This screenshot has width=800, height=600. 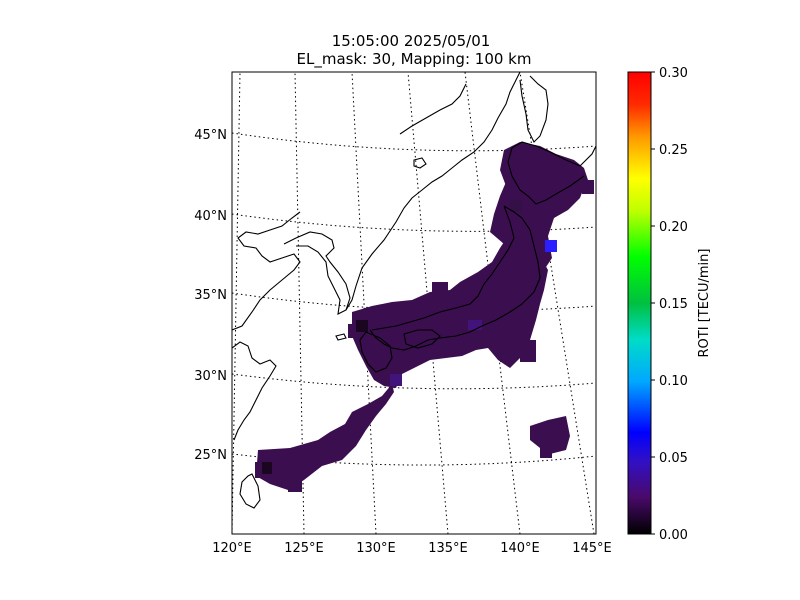 I want to click on cb-tick-5: 0.25, so click(x=673, y=150).